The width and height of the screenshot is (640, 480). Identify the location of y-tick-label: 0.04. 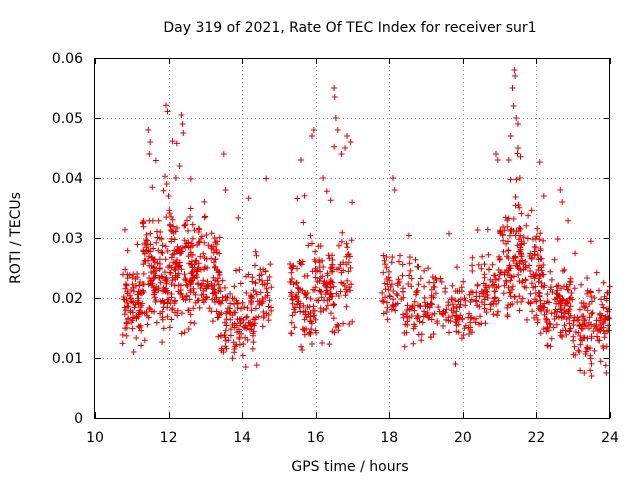
(67, 179).